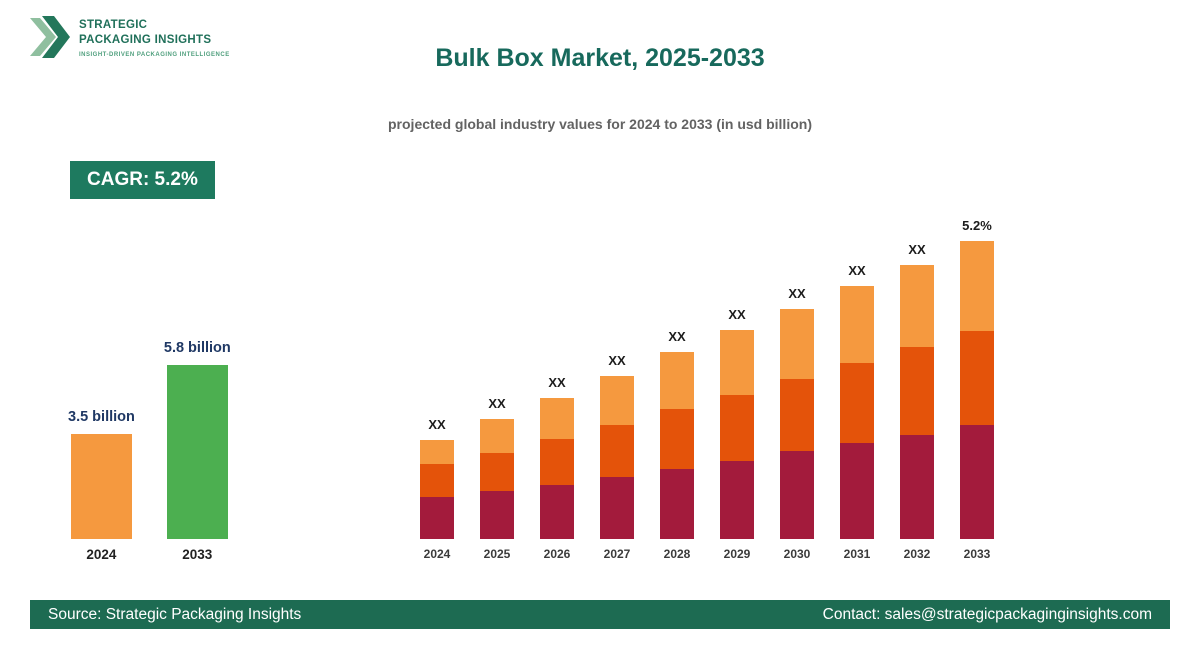 This screenshot has width=1200, height=650. Describe the element at coordinates (149, 451) in the screenshot. I see `comparison-bar-chart: 3.5 billion 2024 5.8 billion 2033` at that location.